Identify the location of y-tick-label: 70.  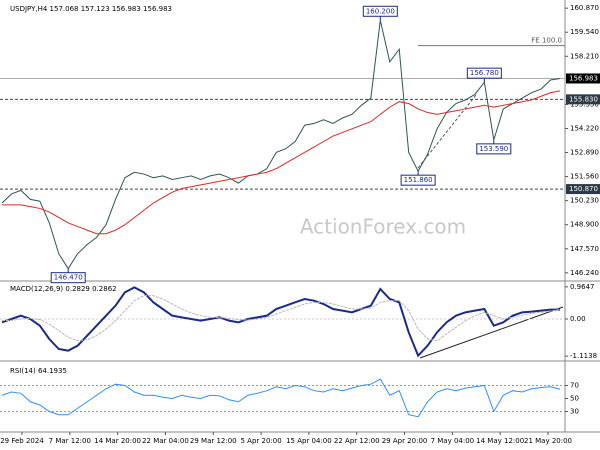
(574, 386).